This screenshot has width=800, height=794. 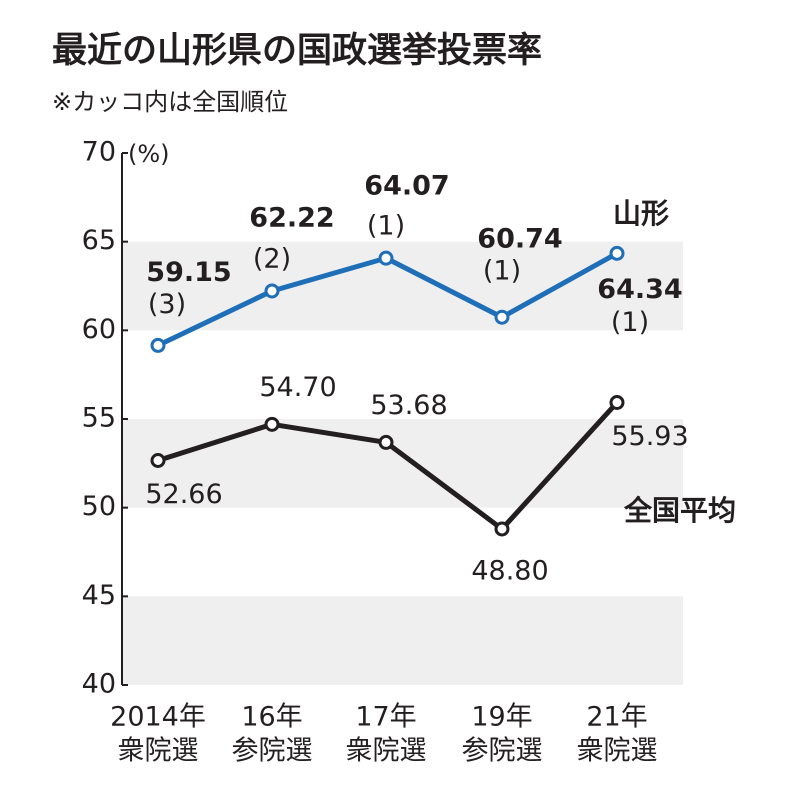 I want to click on value-label: 64.34, so click(x=639, y=289).